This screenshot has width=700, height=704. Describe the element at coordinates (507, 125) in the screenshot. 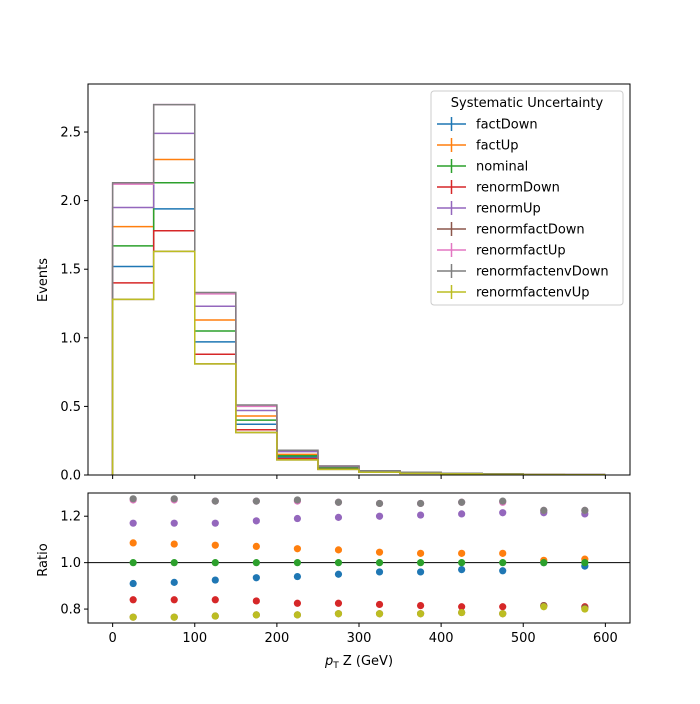

I see `legend-label-factDown: factDown` at that location.